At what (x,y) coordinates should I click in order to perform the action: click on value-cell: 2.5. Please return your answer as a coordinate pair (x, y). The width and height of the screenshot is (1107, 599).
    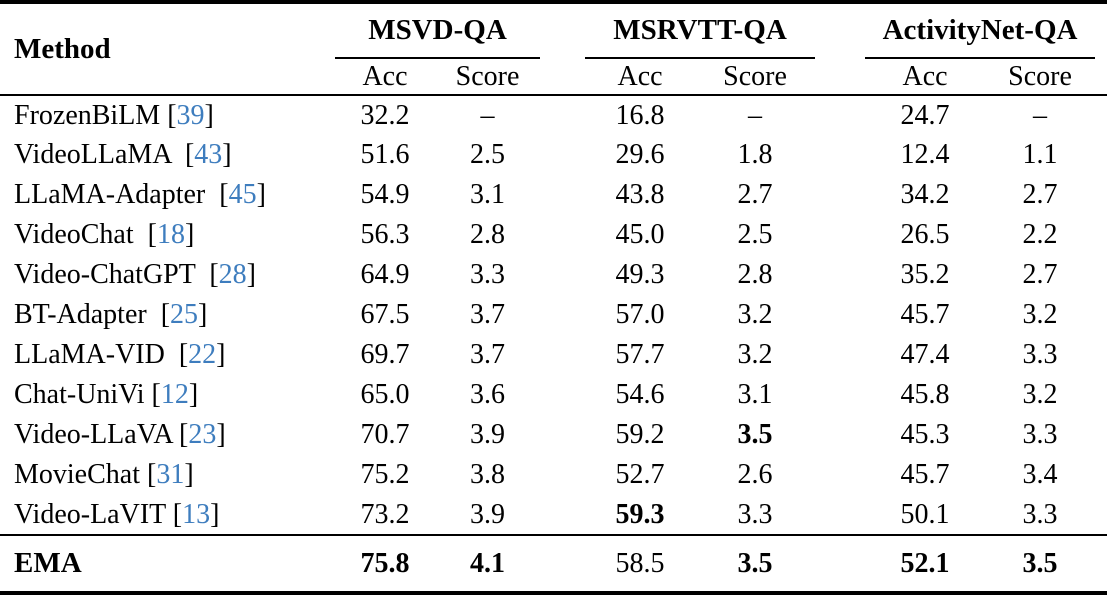
    Looking at the image, I should click on (487, 154).